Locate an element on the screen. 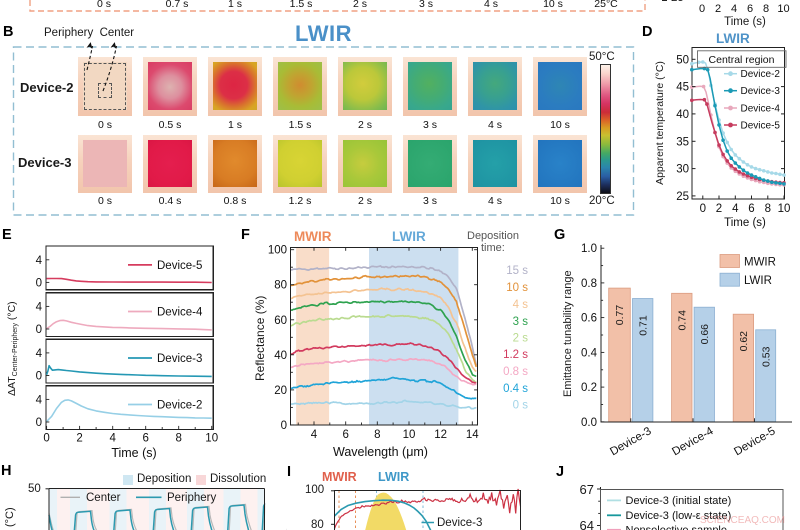 The height and width of the screenshot is (530, 800). svg-text: 0.4 is located at coordinates (589, 353).